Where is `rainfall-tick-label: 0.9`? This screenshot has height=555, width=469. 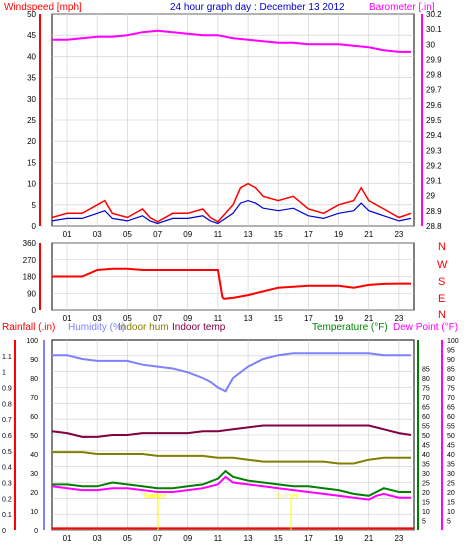 rainfall-tick-label: 0.9 is located at coordinates (7, 389).